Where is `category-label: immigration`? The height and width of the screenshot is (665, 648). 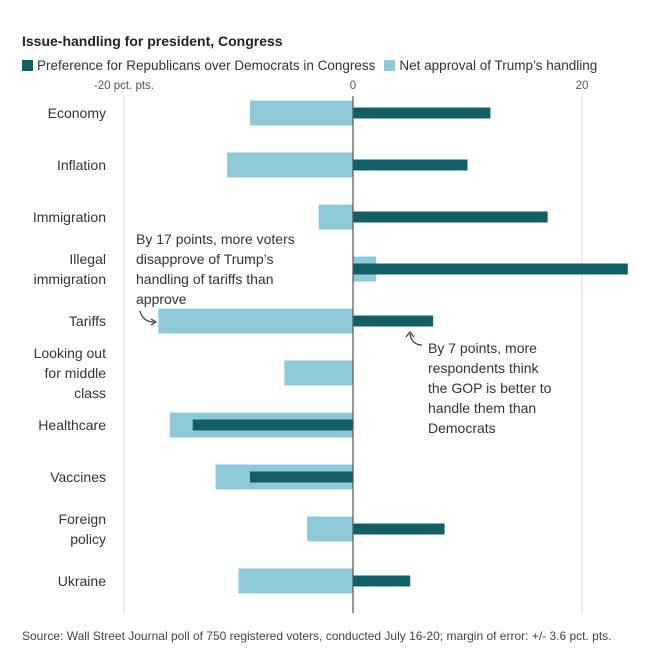 category-label: immigration is located at coordinates (70, 279).